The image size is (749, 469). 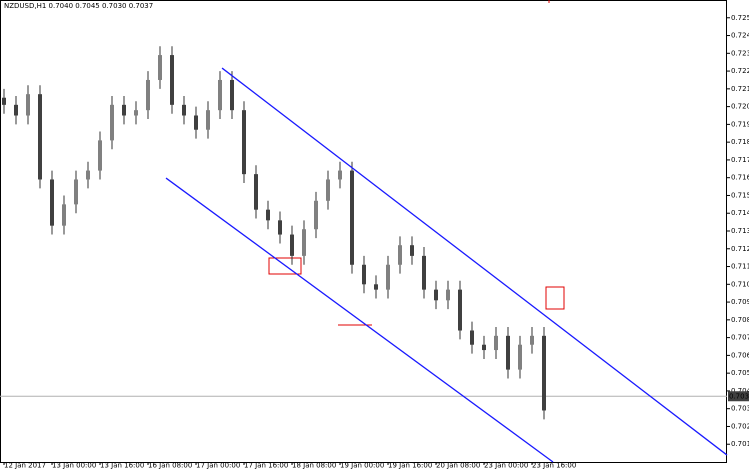 I want to click on current-price-label: 0.7037, so click(x=739, y=396).